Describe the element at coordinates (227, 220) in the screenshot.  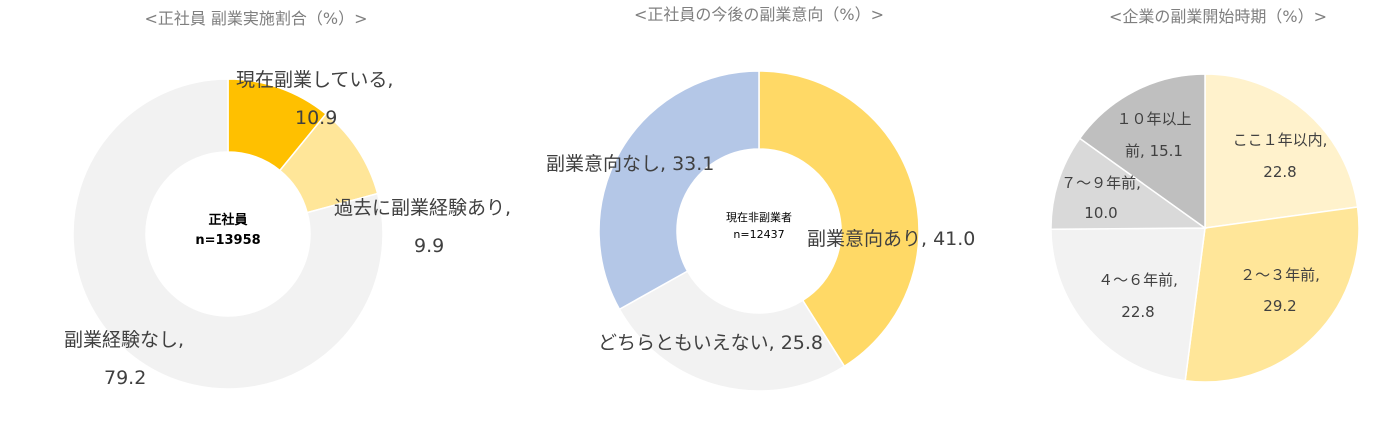
I see `center-label-line-1: 正社員` at that location.